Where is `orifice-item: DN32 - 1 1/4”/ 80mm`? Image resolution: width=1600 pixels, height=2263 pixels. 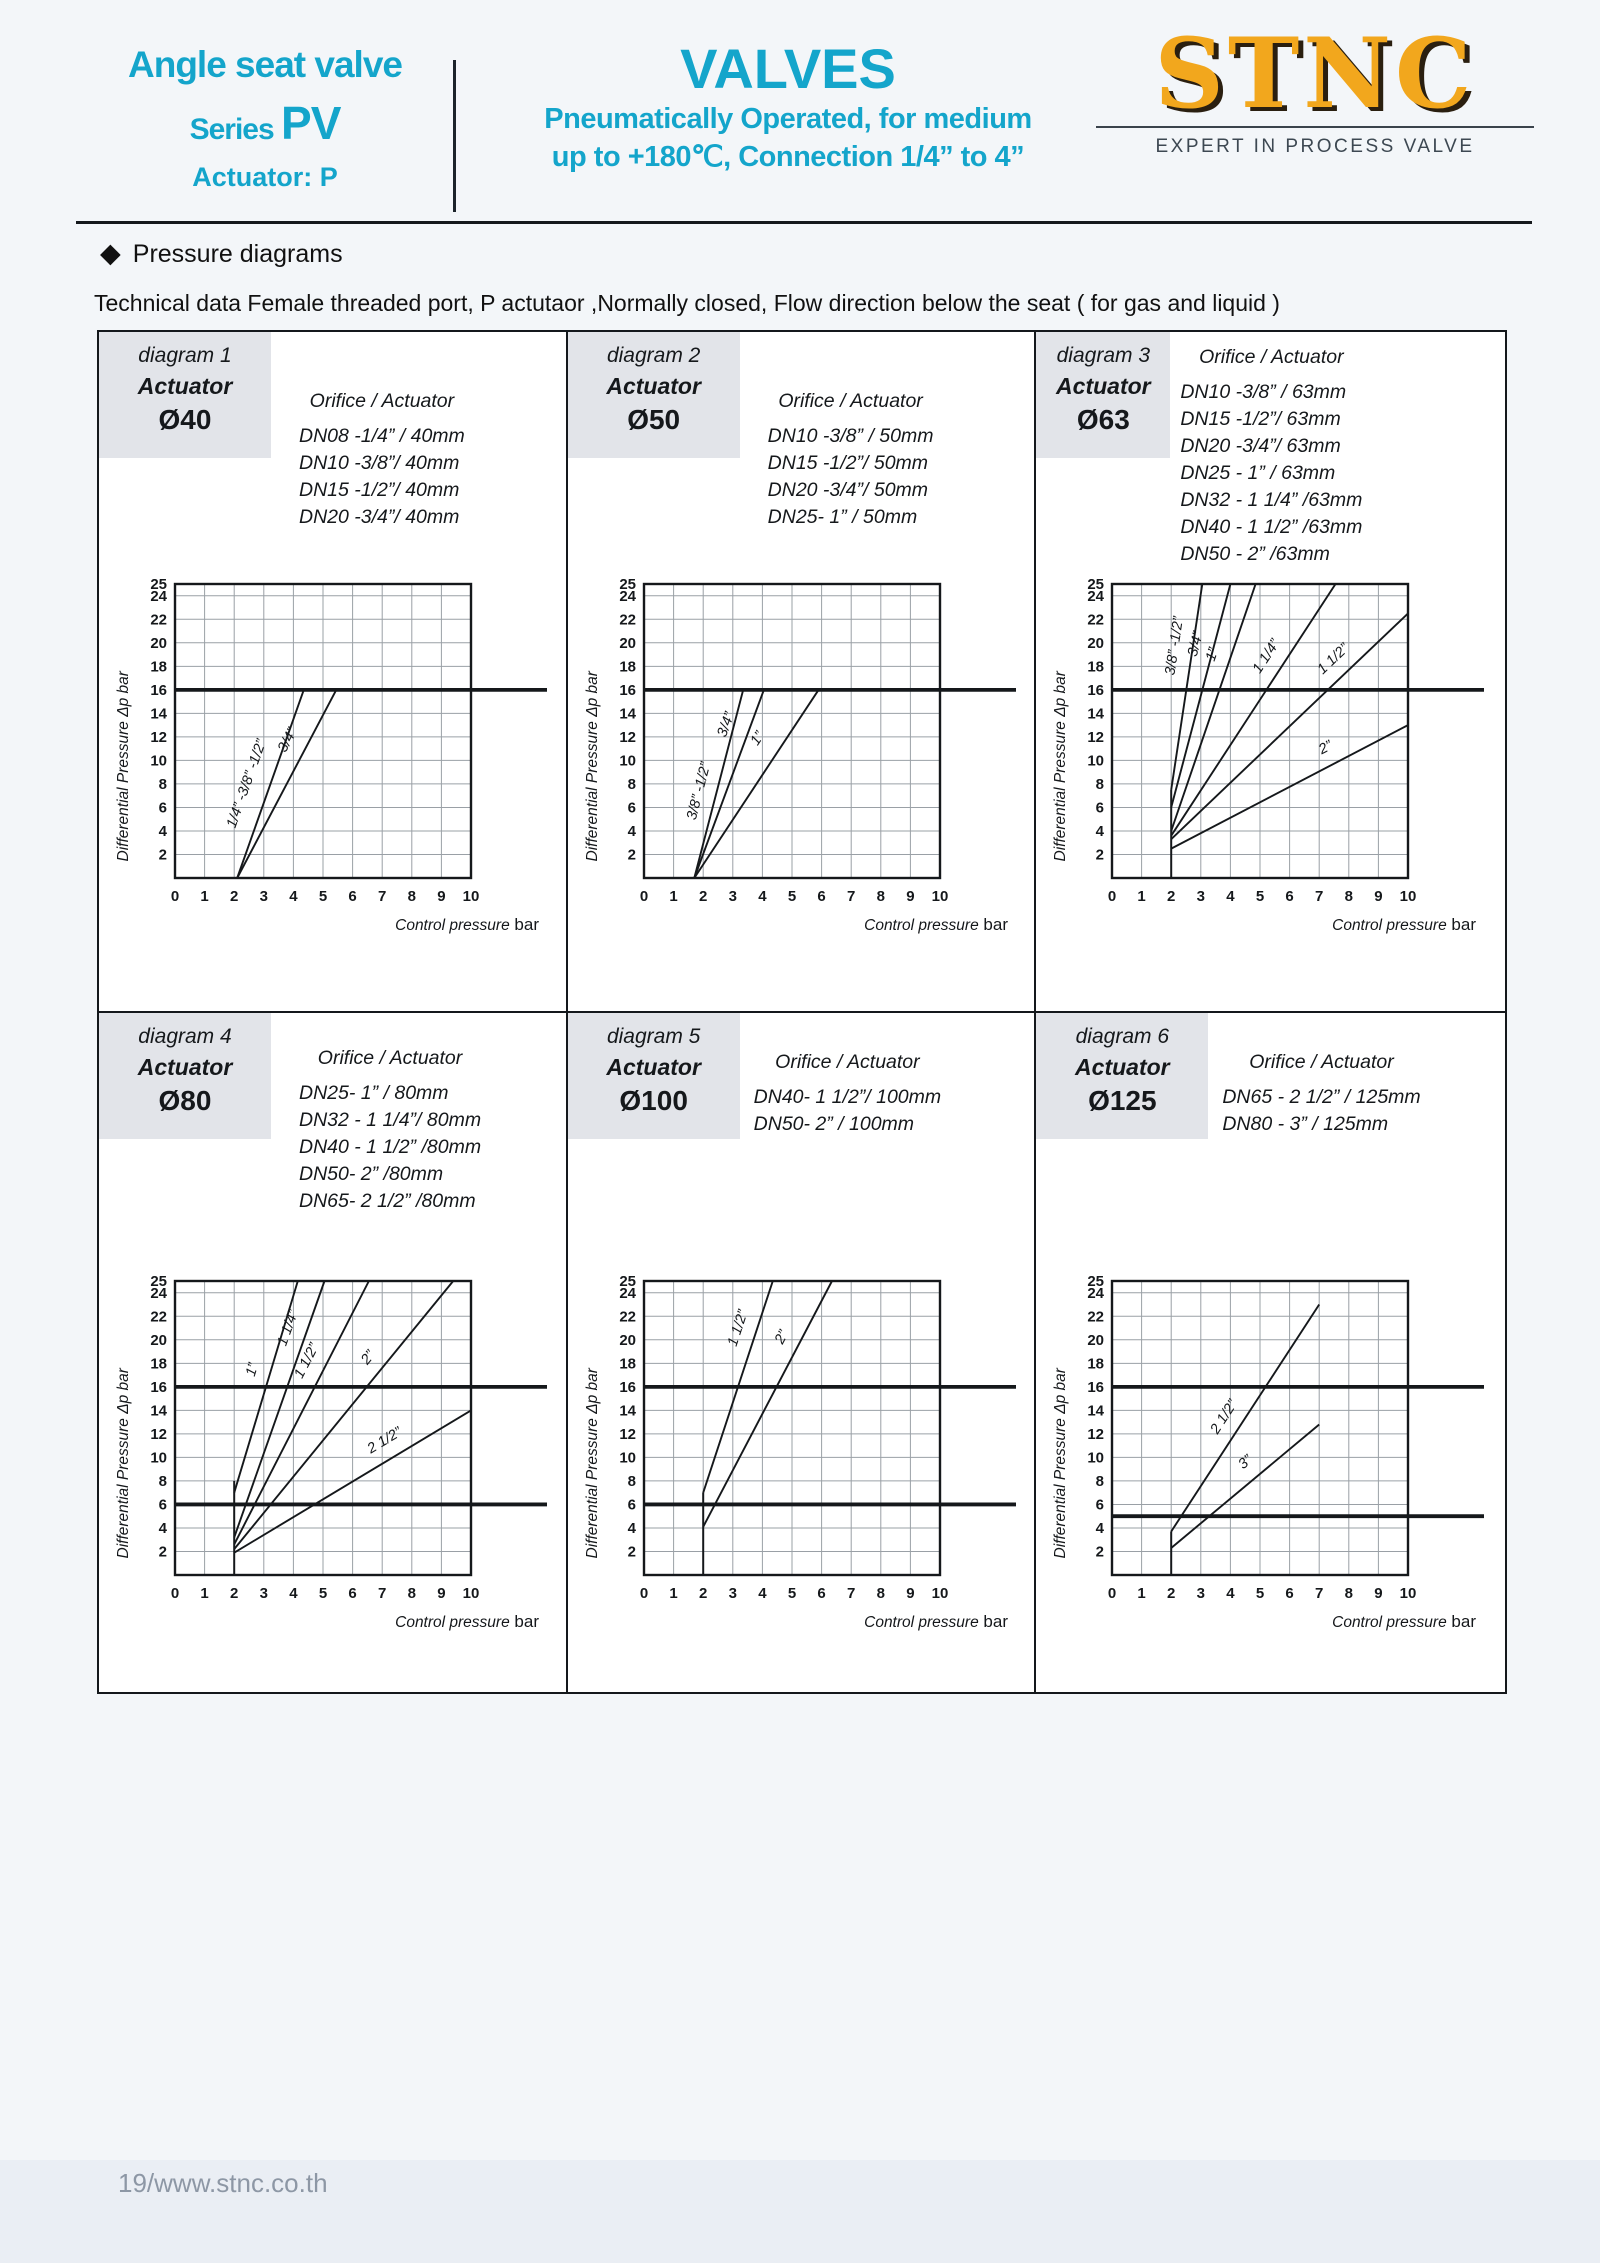 orifice-item: DN32 - 1 1/4”/ 80mm is located at coordinates (390, 1120).